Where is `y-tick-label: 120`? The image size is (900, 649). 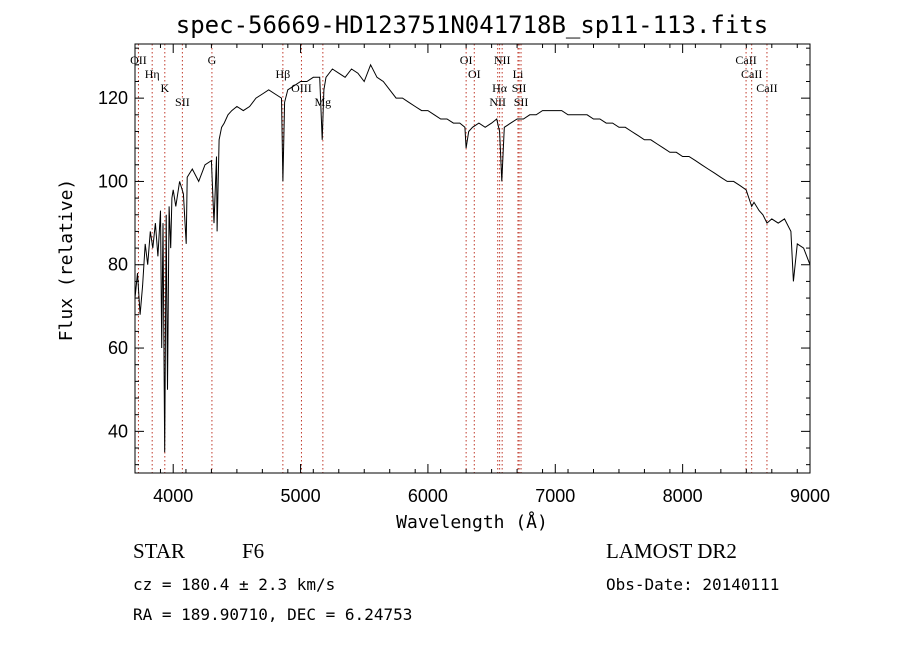
y-tick-label: 120 is located at coordinates (113, 98).